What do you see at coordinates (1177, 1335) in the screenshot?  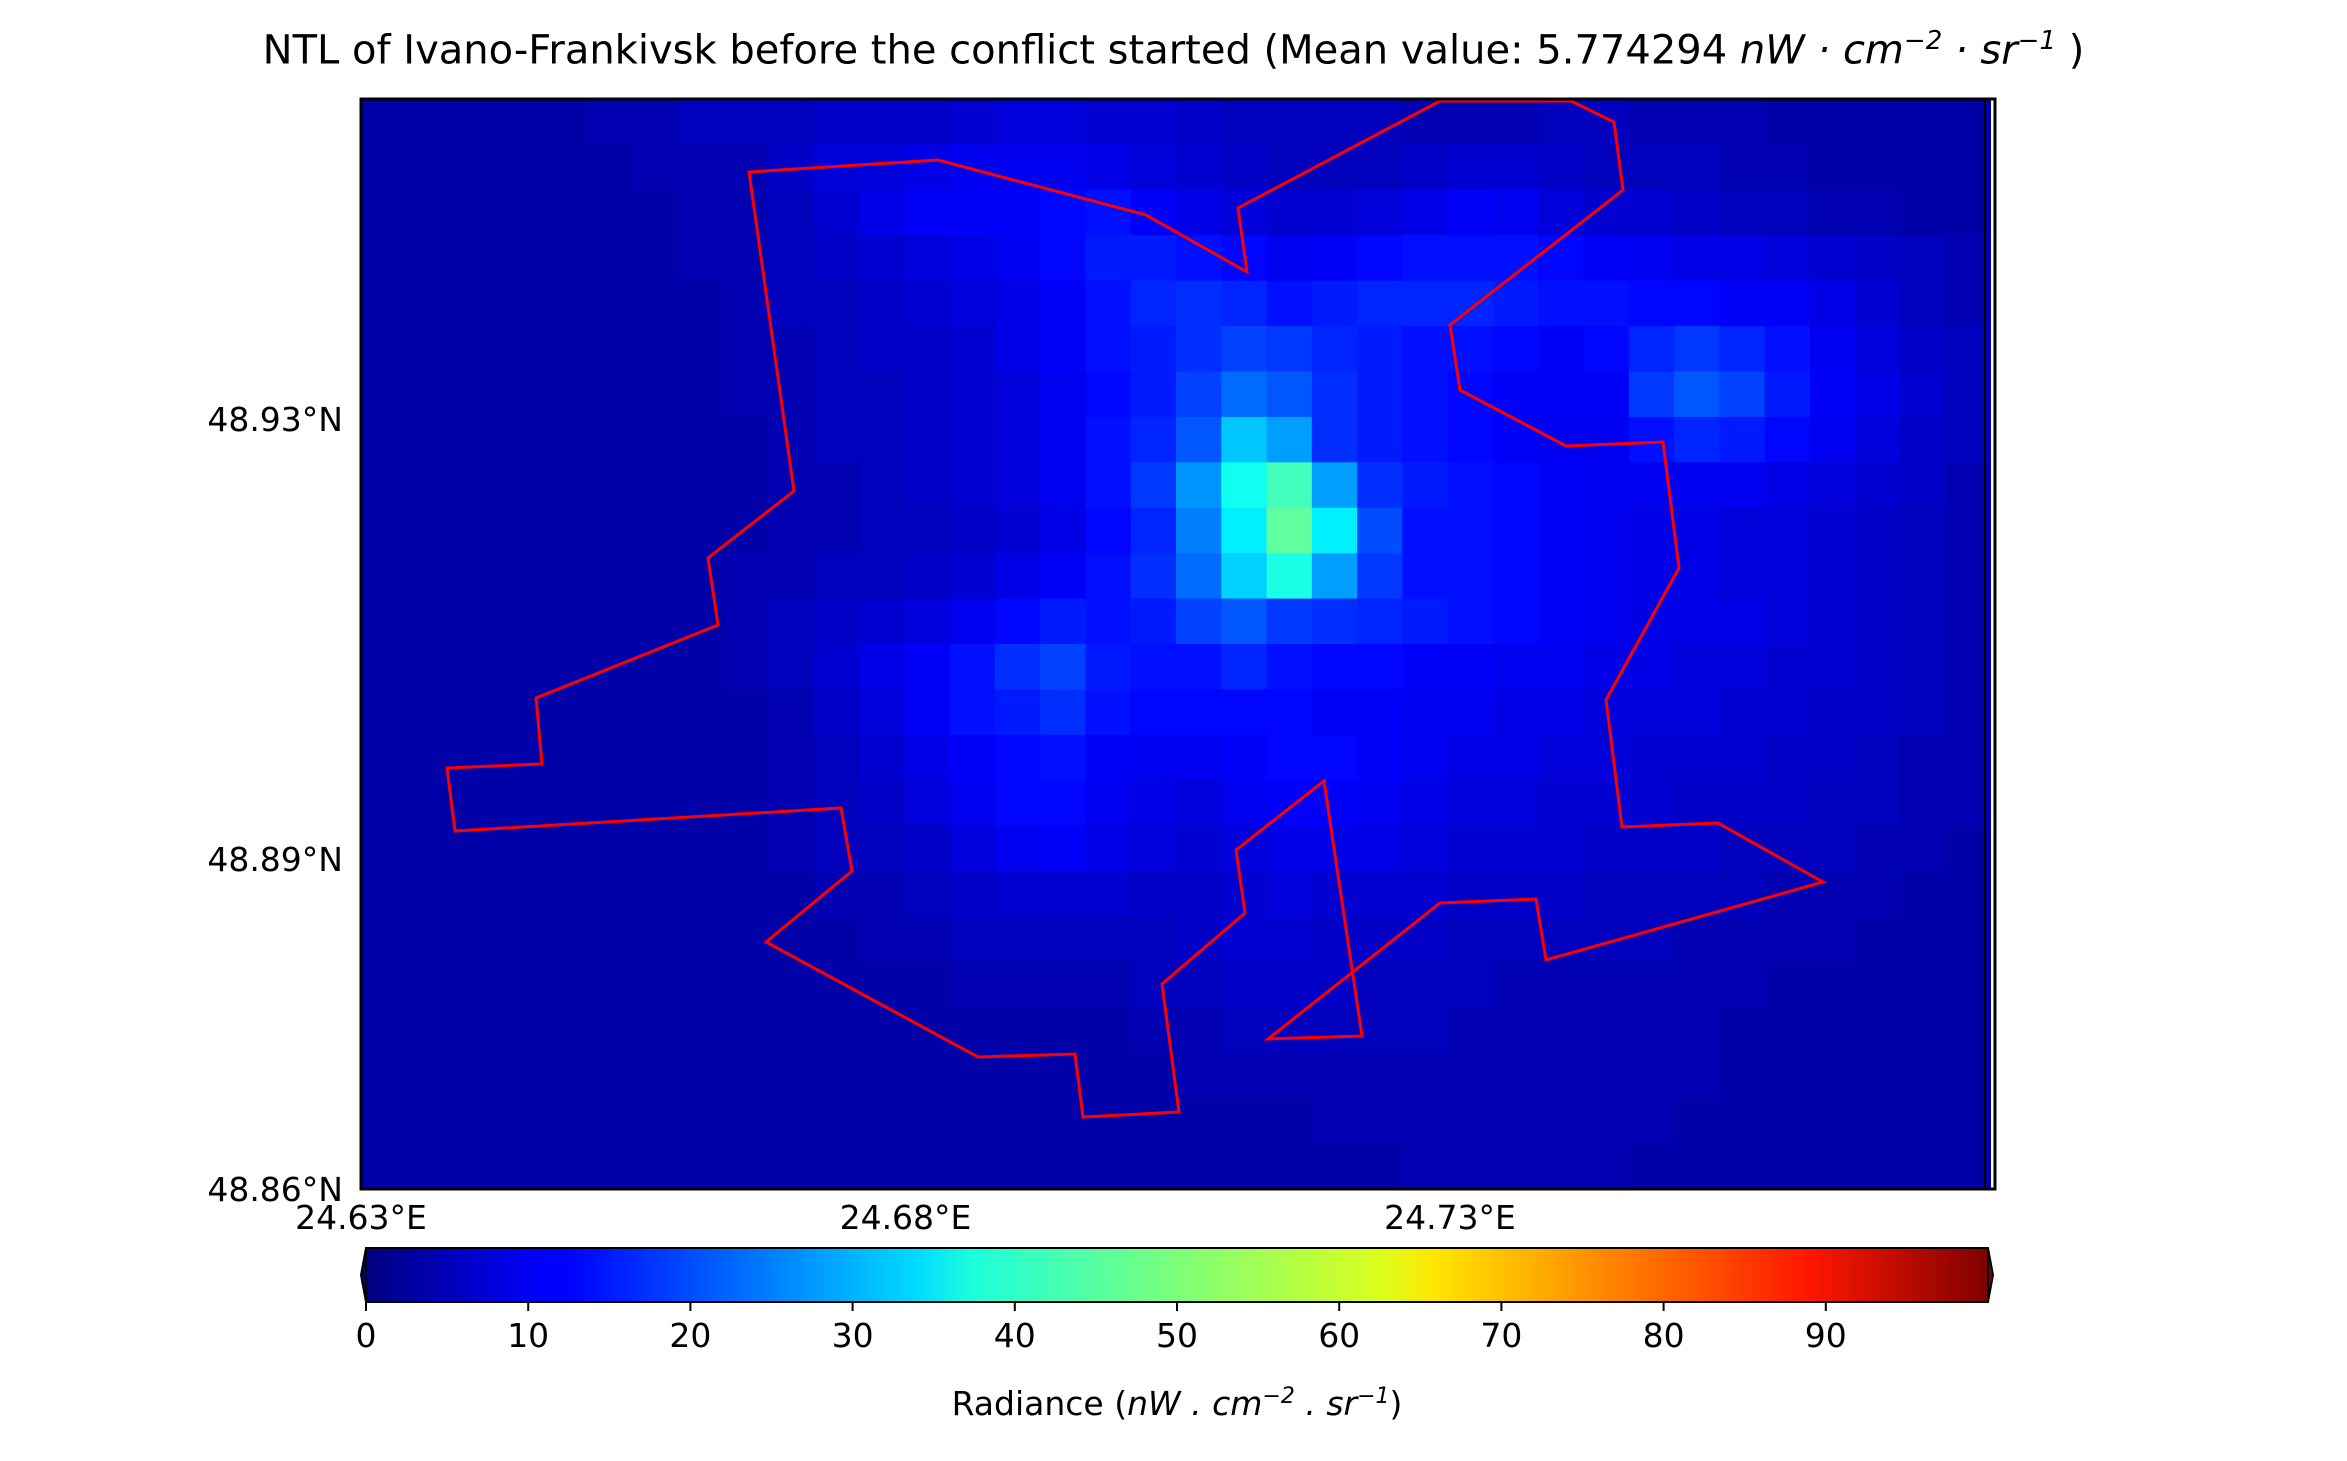 I see `colorbar-tick-label: 50` at bounding box center [1177, 1335].